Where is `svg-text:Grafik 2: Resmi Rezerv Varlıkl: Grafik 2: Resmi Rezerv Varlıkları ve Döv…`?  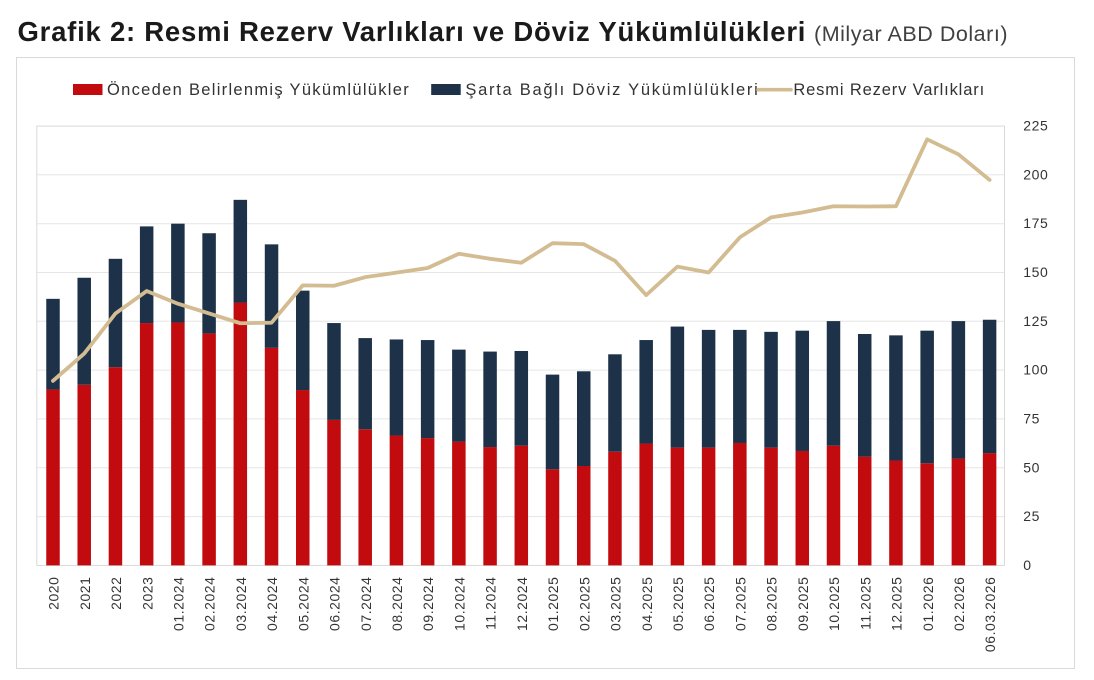 svg-text:Grafik 2: Resmi Rezerv Varlıkl: Grafik 2: Resmi Rezerv Varlıkları ve Döv… is located at coordinates (412, 31).